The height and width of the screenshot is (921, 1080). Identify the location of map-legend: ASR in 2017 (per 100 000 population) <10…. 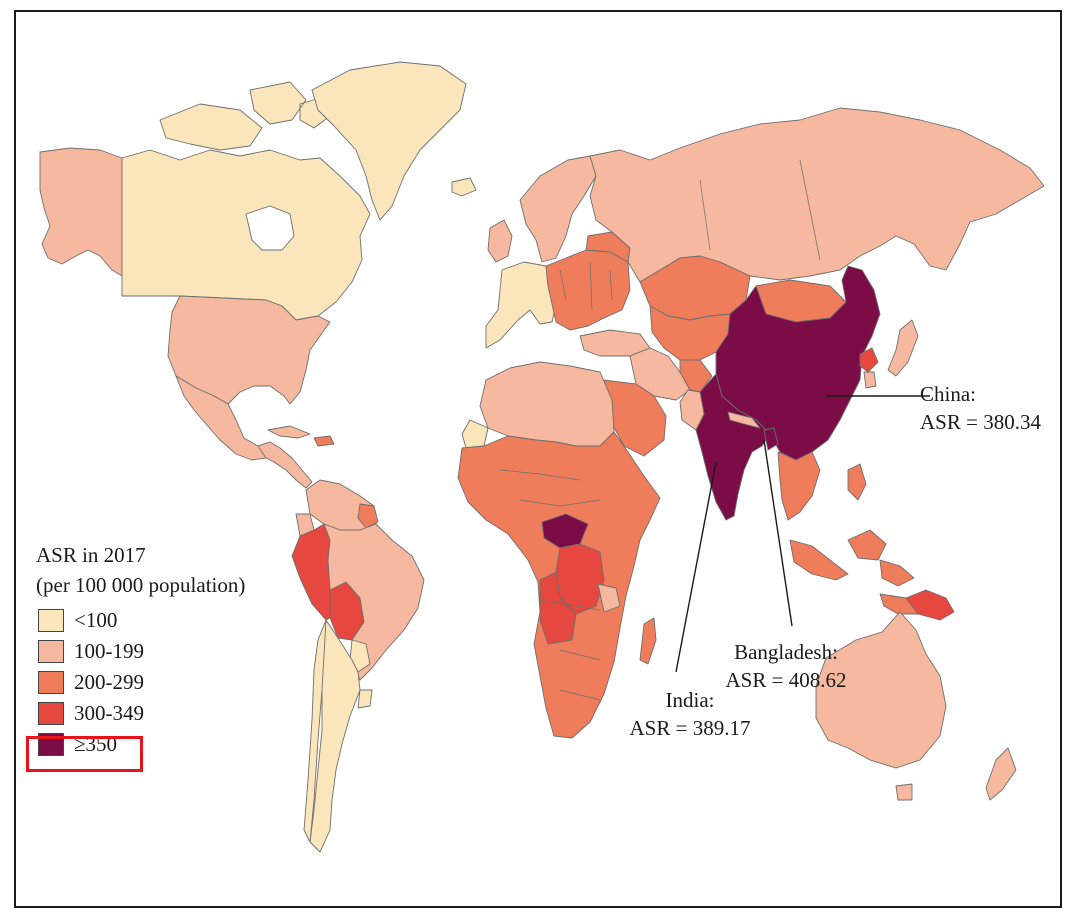
(140, 650).